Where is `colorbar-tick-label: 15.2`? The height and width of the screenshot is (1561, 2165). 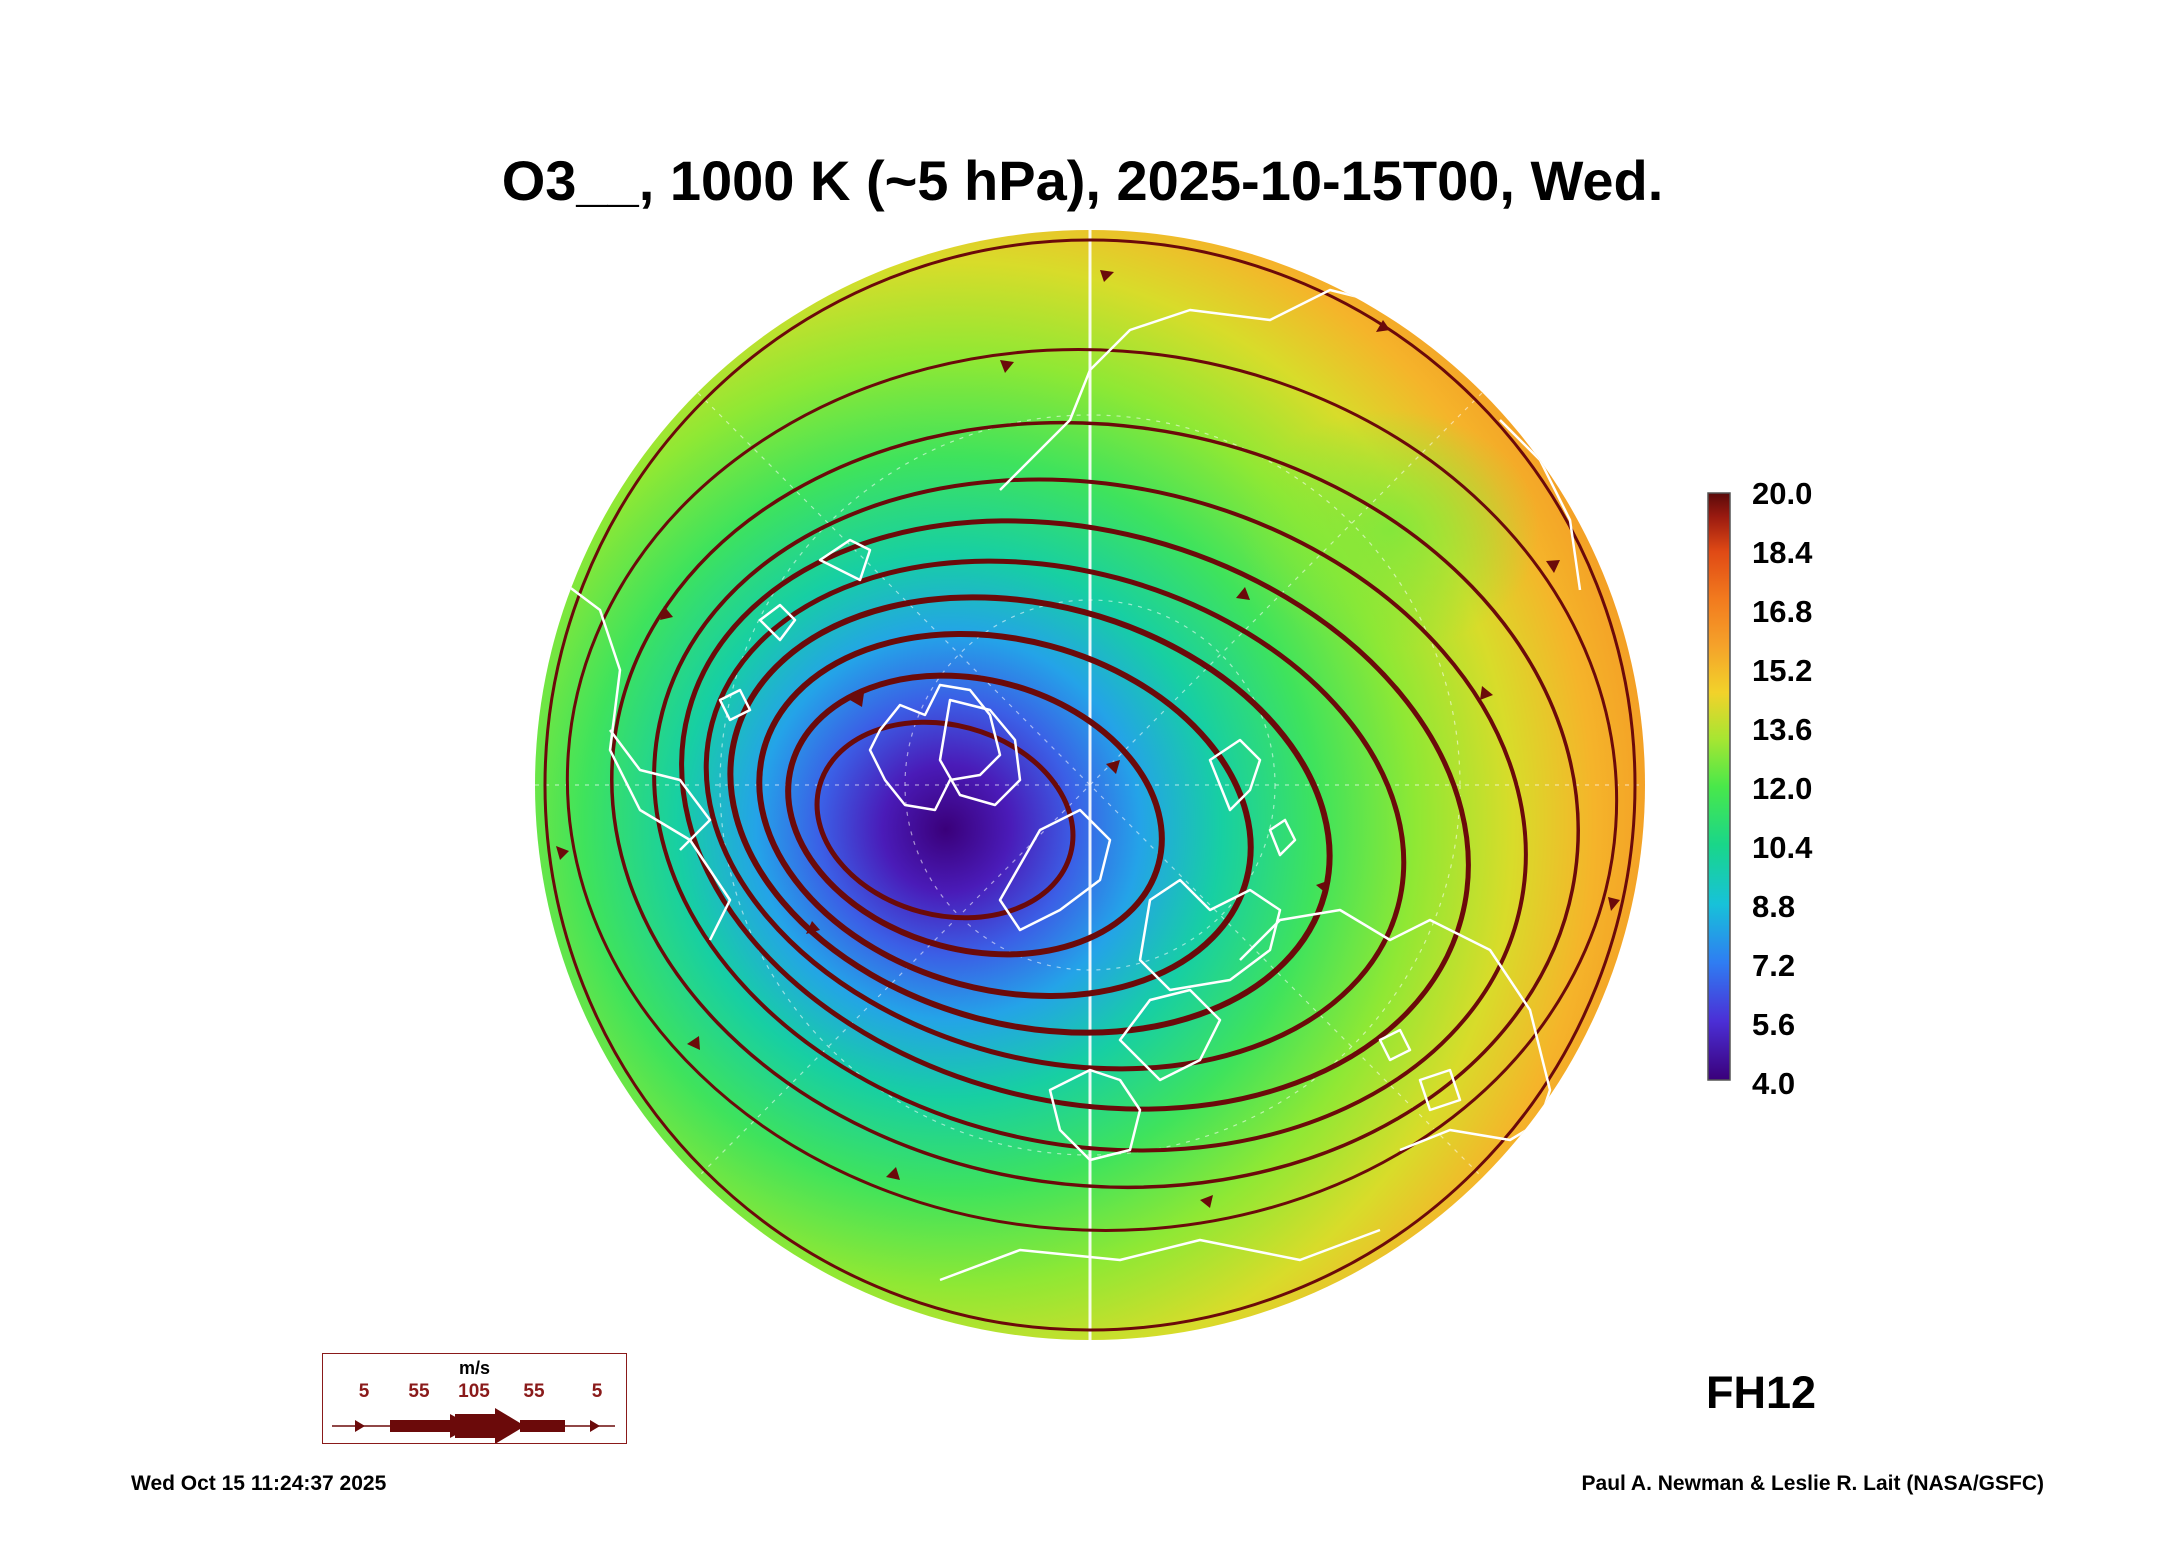
colorbar-tick-label: 15.2 is located at coordinates (1782, 670).